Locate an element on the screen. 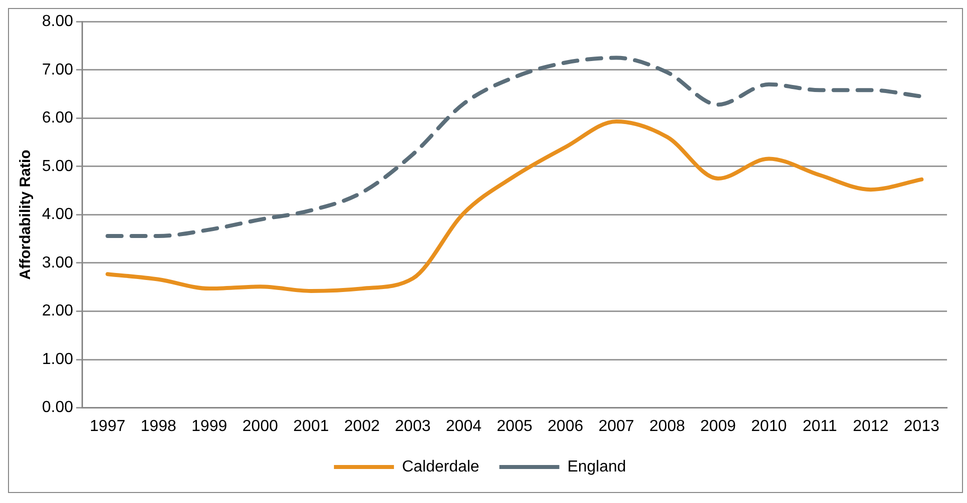 This screenshot has height=503, width=967. y-tick-label: 2.00 is located at coordinates (58, 311).